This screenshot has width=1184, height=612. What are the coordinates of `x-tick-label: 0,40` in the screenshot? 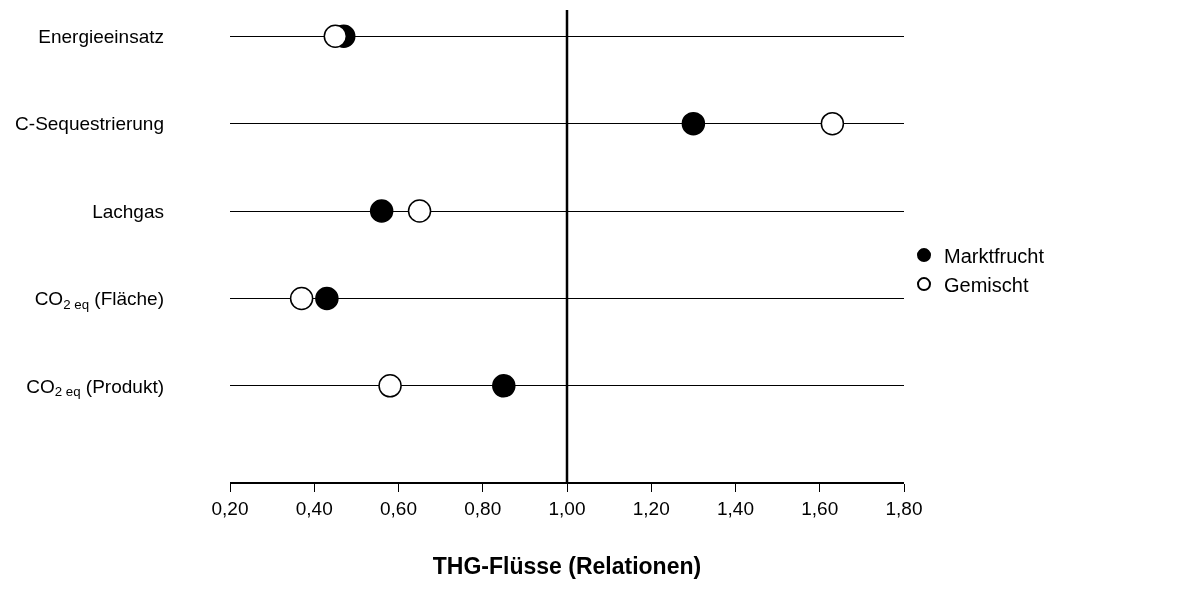 It's located at (314, 508).